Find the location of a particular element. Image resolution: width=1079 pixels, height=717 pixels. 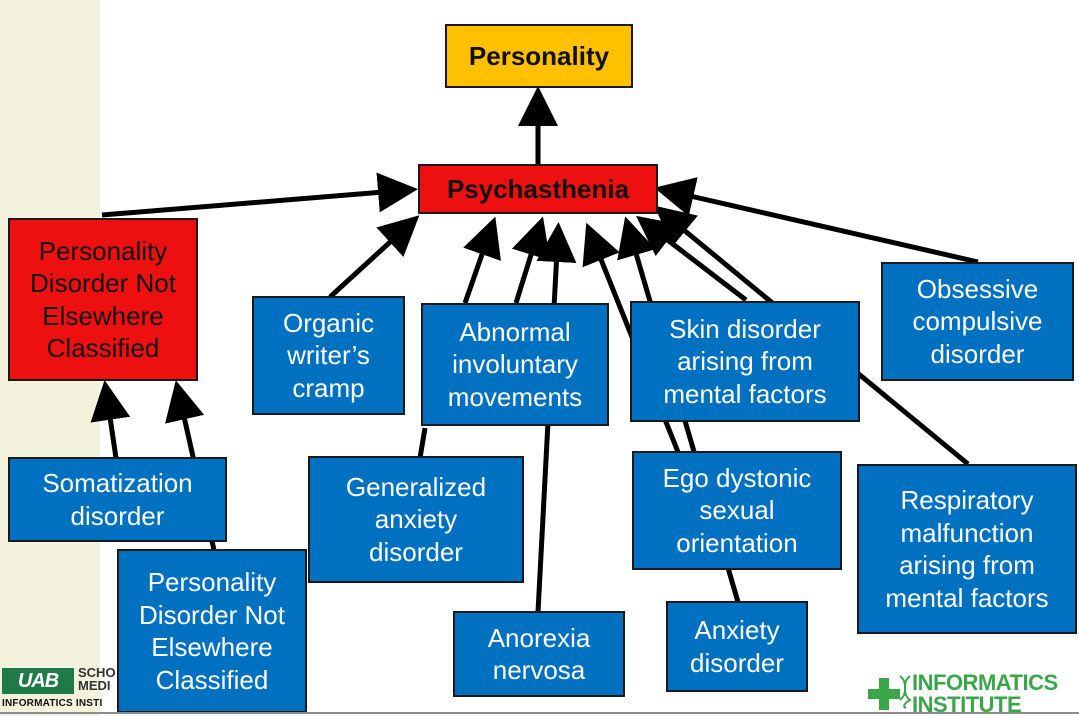

informatics-institute-logo: INFORMATICS INSTITUTE is located at coordinates (970, 693).